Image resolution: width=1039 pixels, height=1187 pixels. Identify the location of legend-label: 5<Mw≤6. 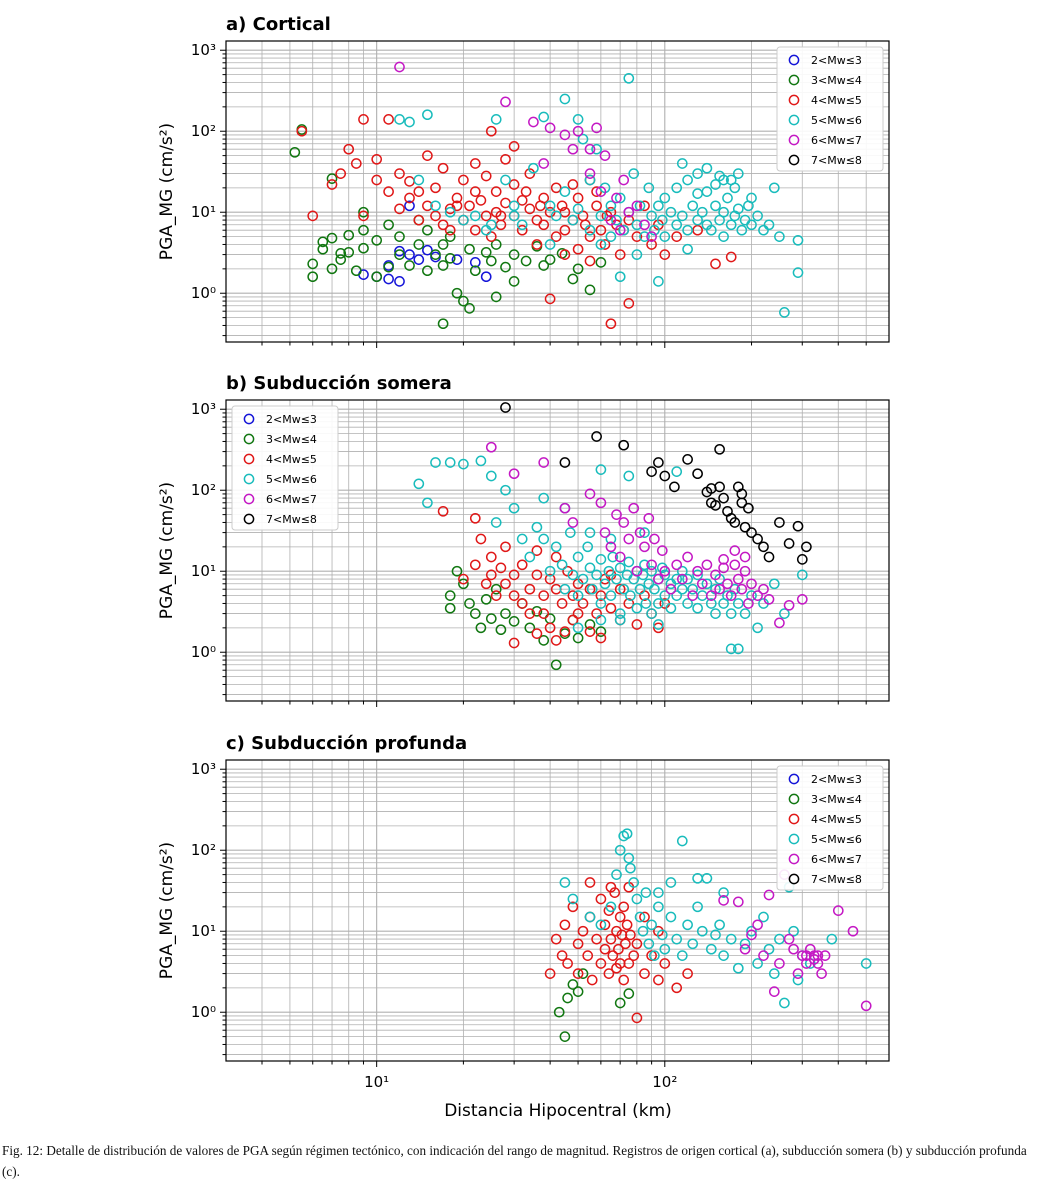
(836, 839).